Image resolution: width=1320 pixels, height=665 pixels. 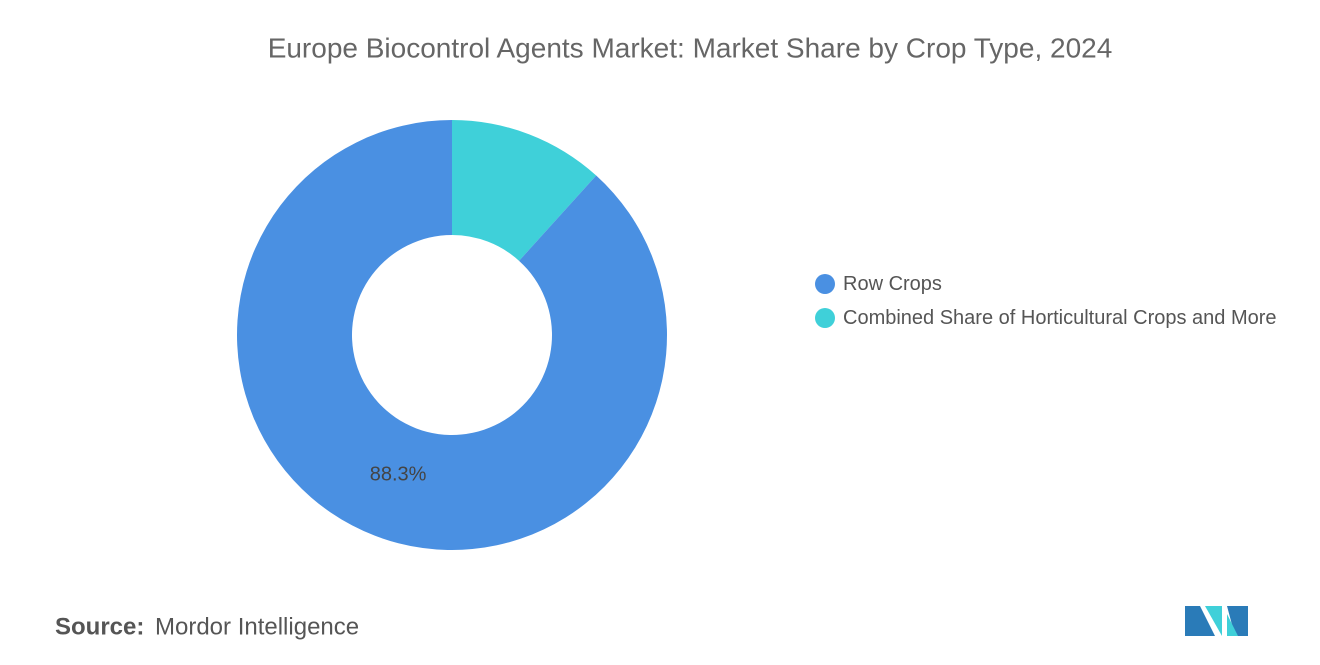 I want to click on data-label: 88.3%, so click(x=398, y=474).